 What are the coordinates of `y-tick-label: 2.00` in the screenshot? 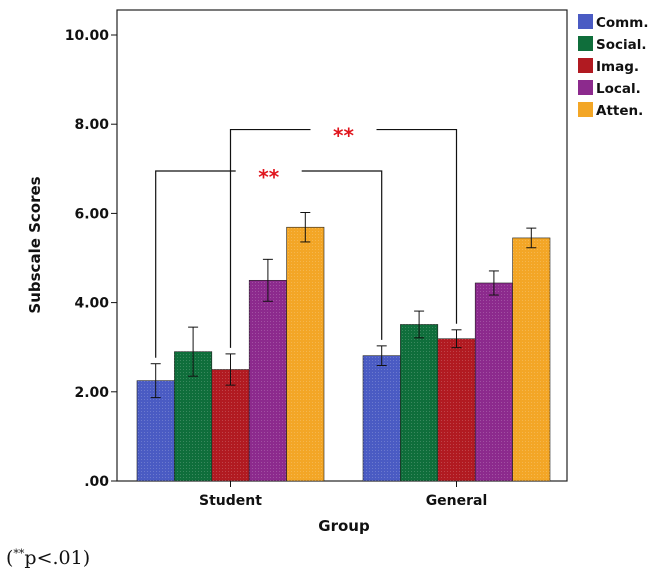 It's located at (91, 393).